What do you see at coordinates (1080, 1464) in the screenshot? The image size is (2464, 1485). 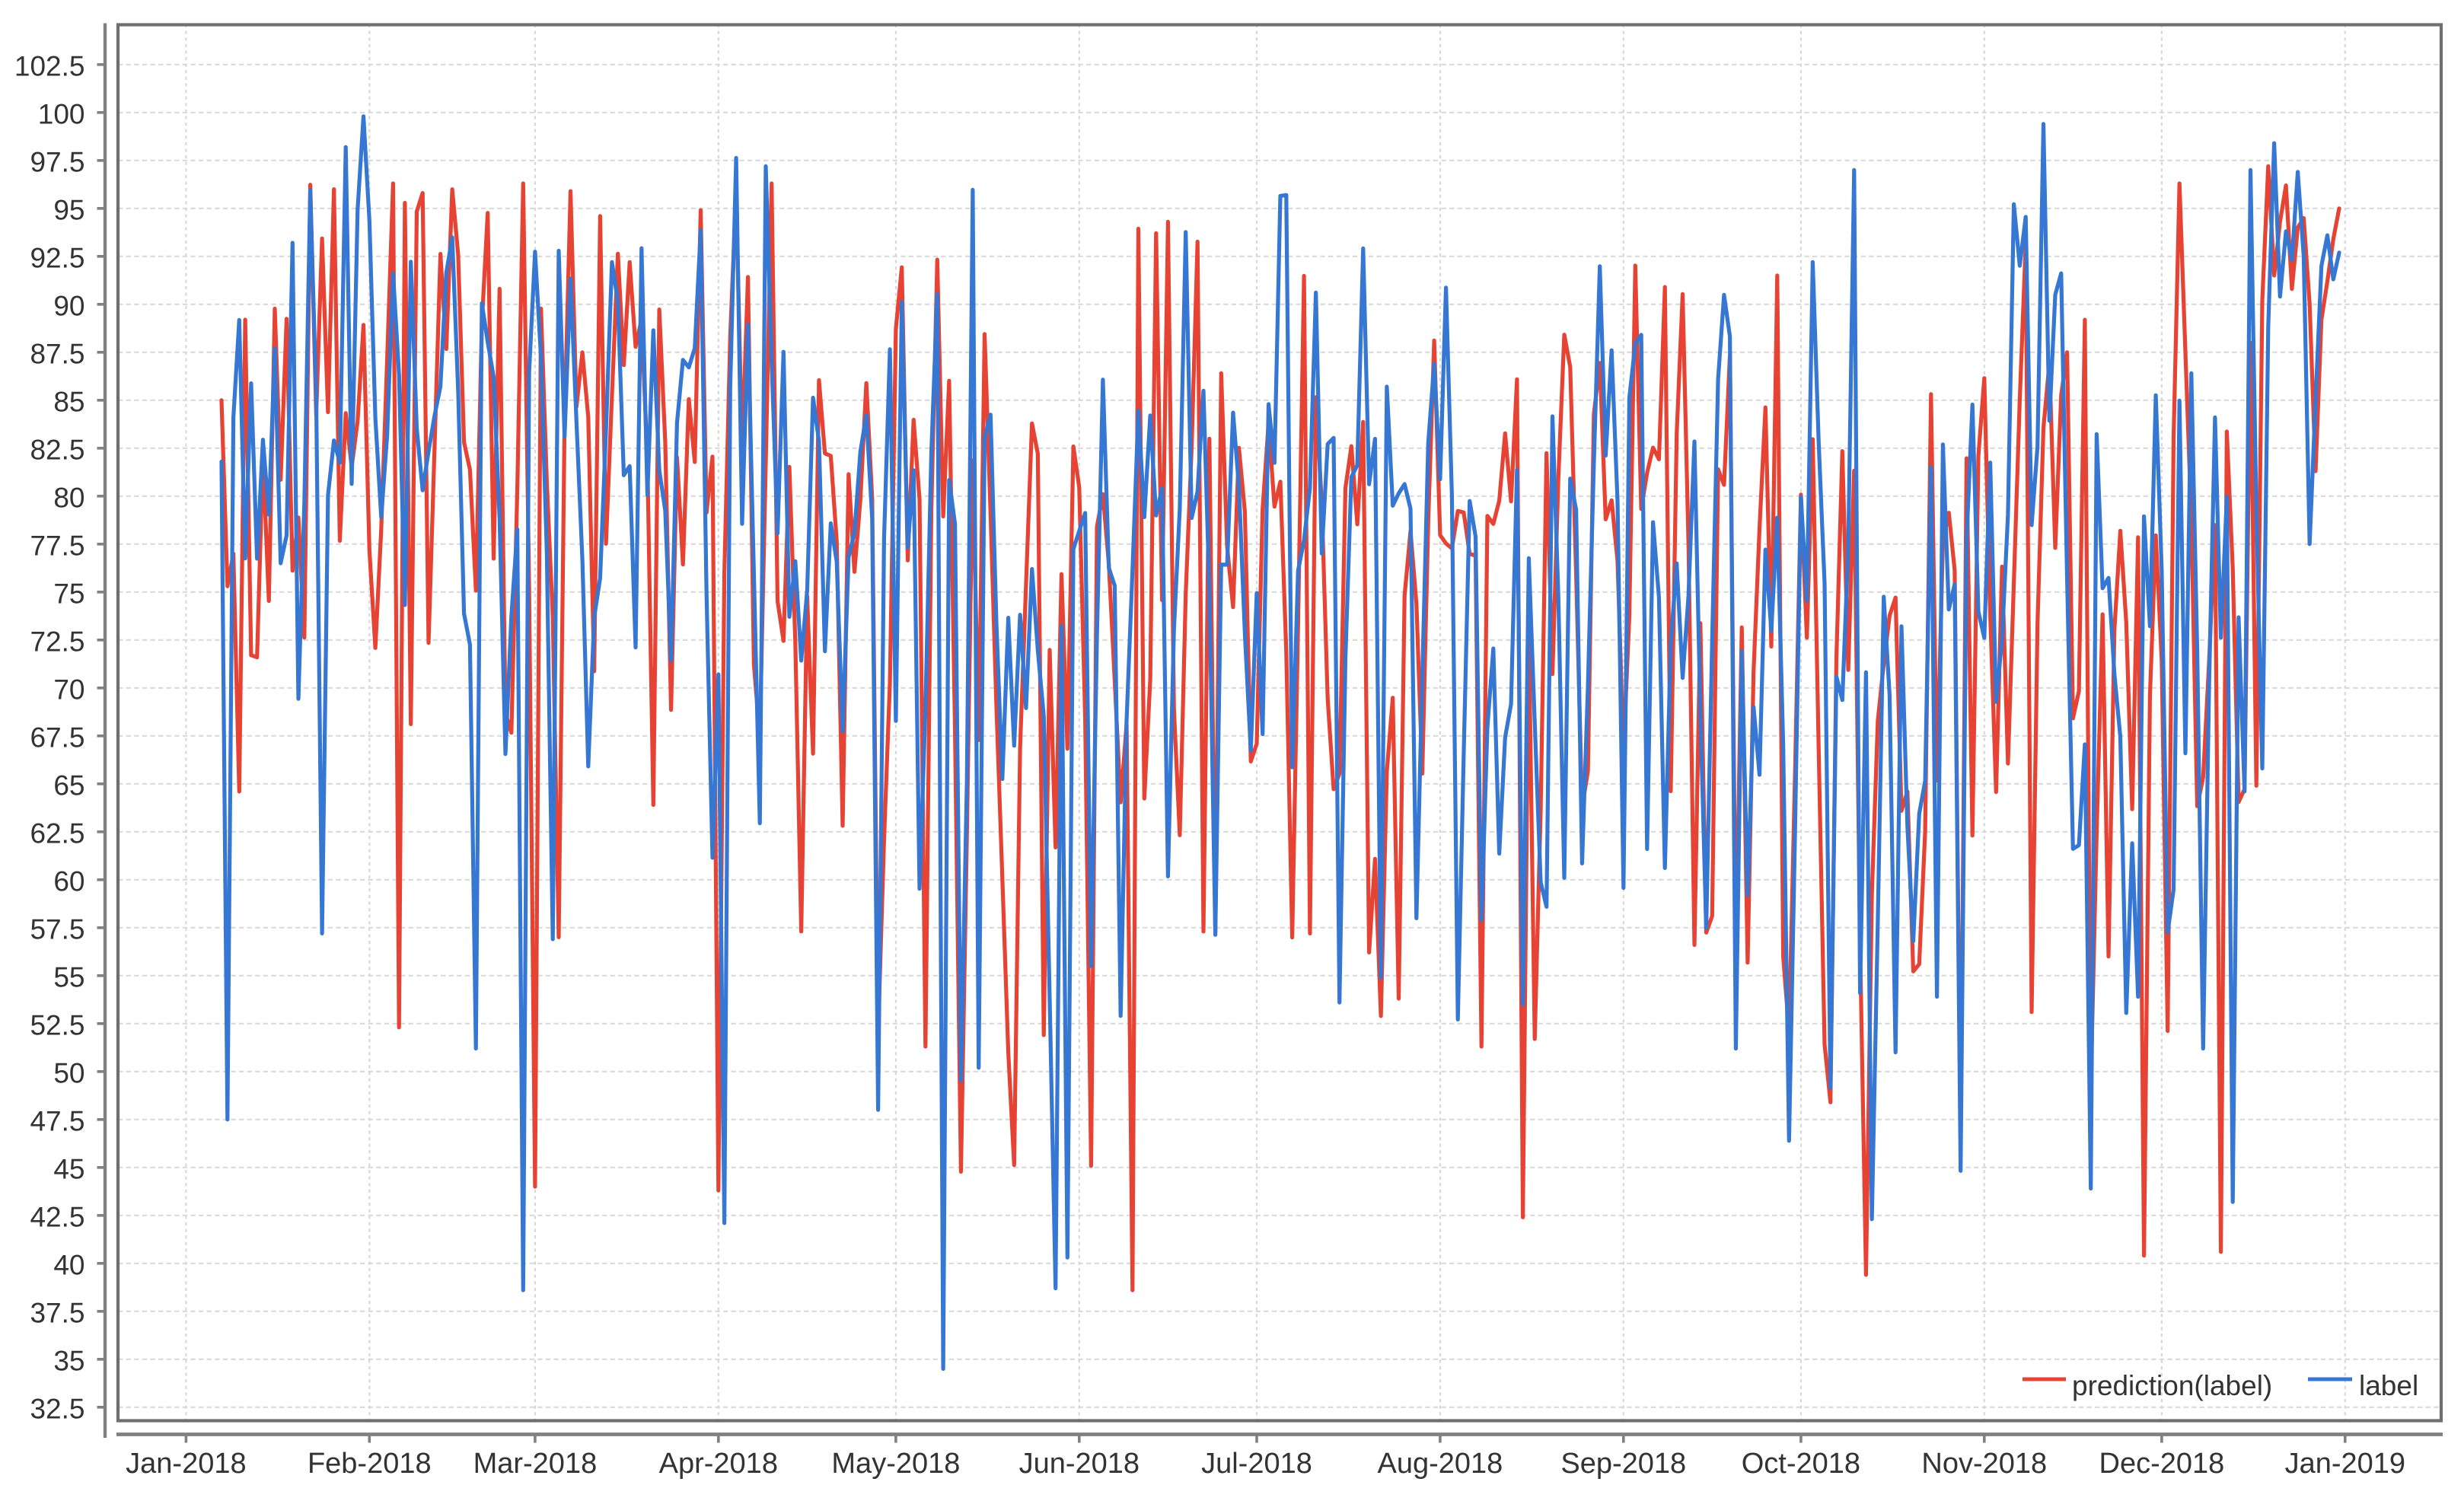 I see `svg-text: Jun-2018` at bounding box center [1080, 1464].